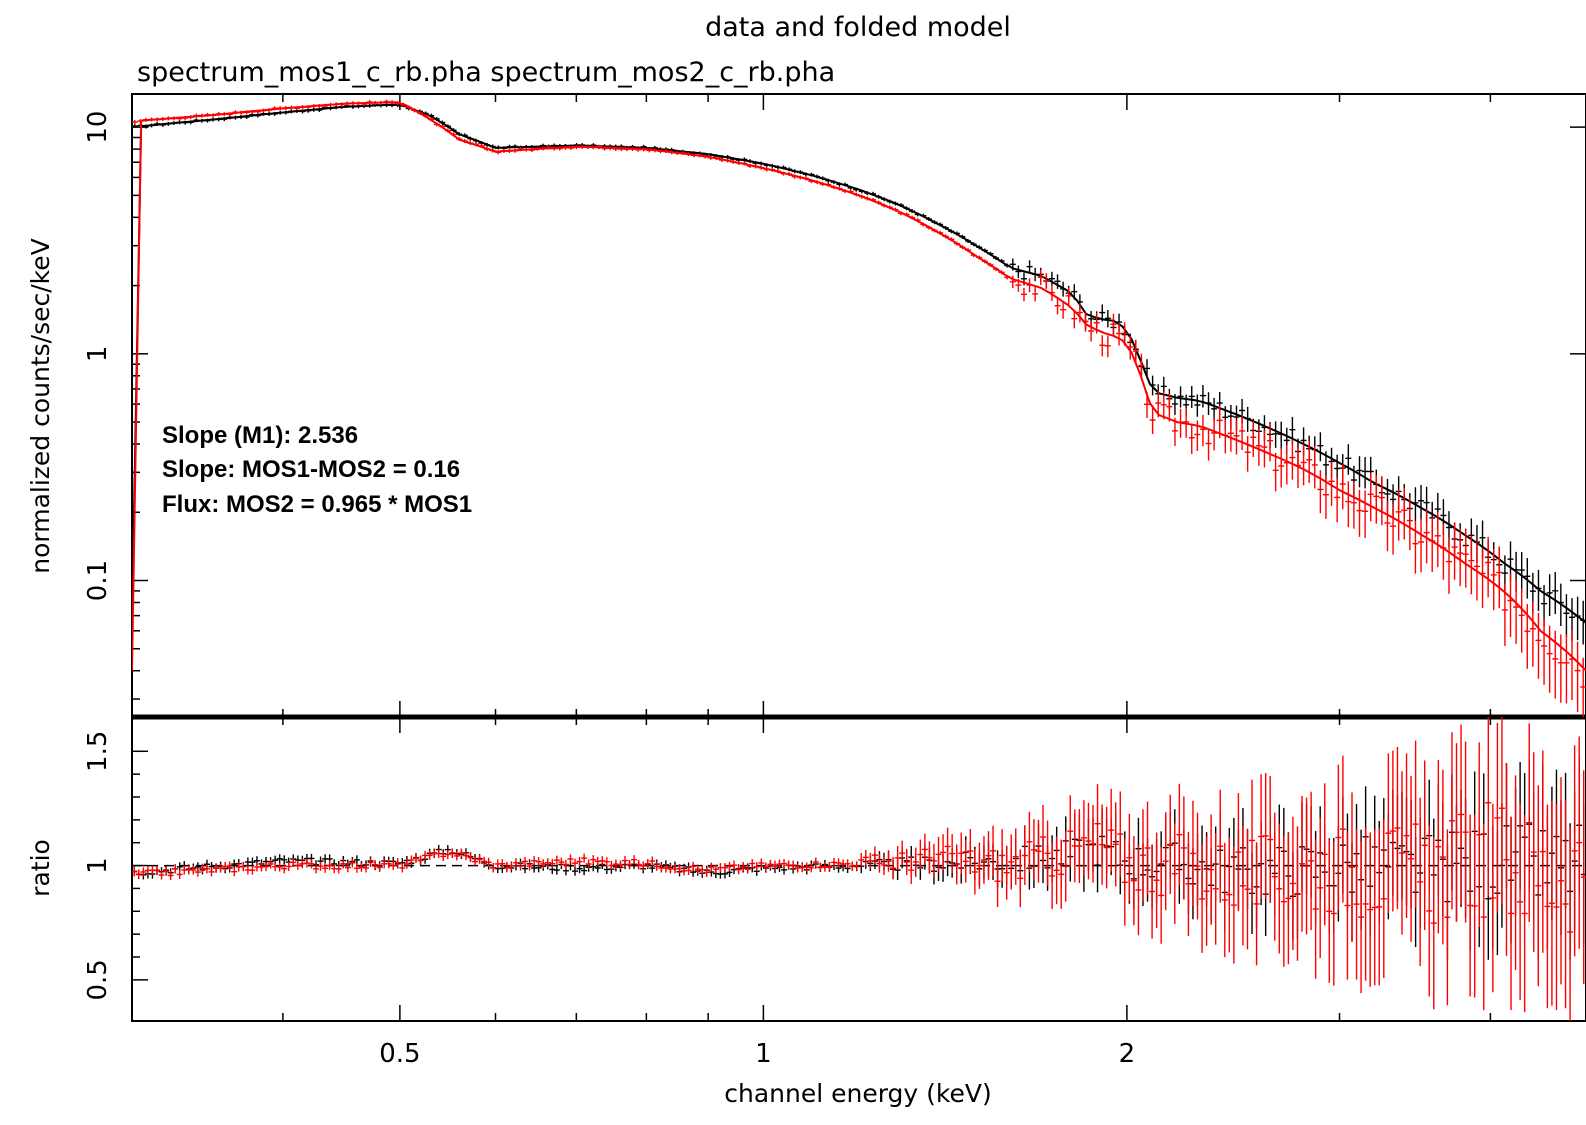 The image size is (1586, 1125). What do you see at coordinates (40, 406) in the screenshot?
I see `y-axis-label-top: normalized counts/sec/keV` at bounding box center [40, 406].